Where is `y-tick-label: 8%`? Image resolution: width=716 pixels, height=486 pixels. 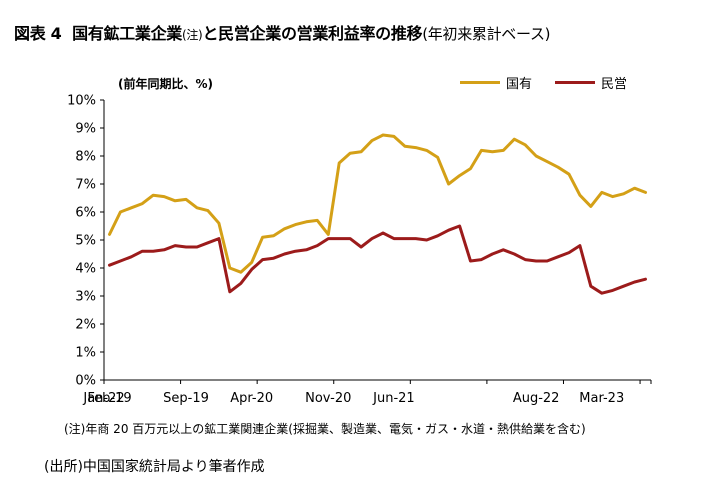 y-tick-label: 8% is located at coordinates (85, 157).